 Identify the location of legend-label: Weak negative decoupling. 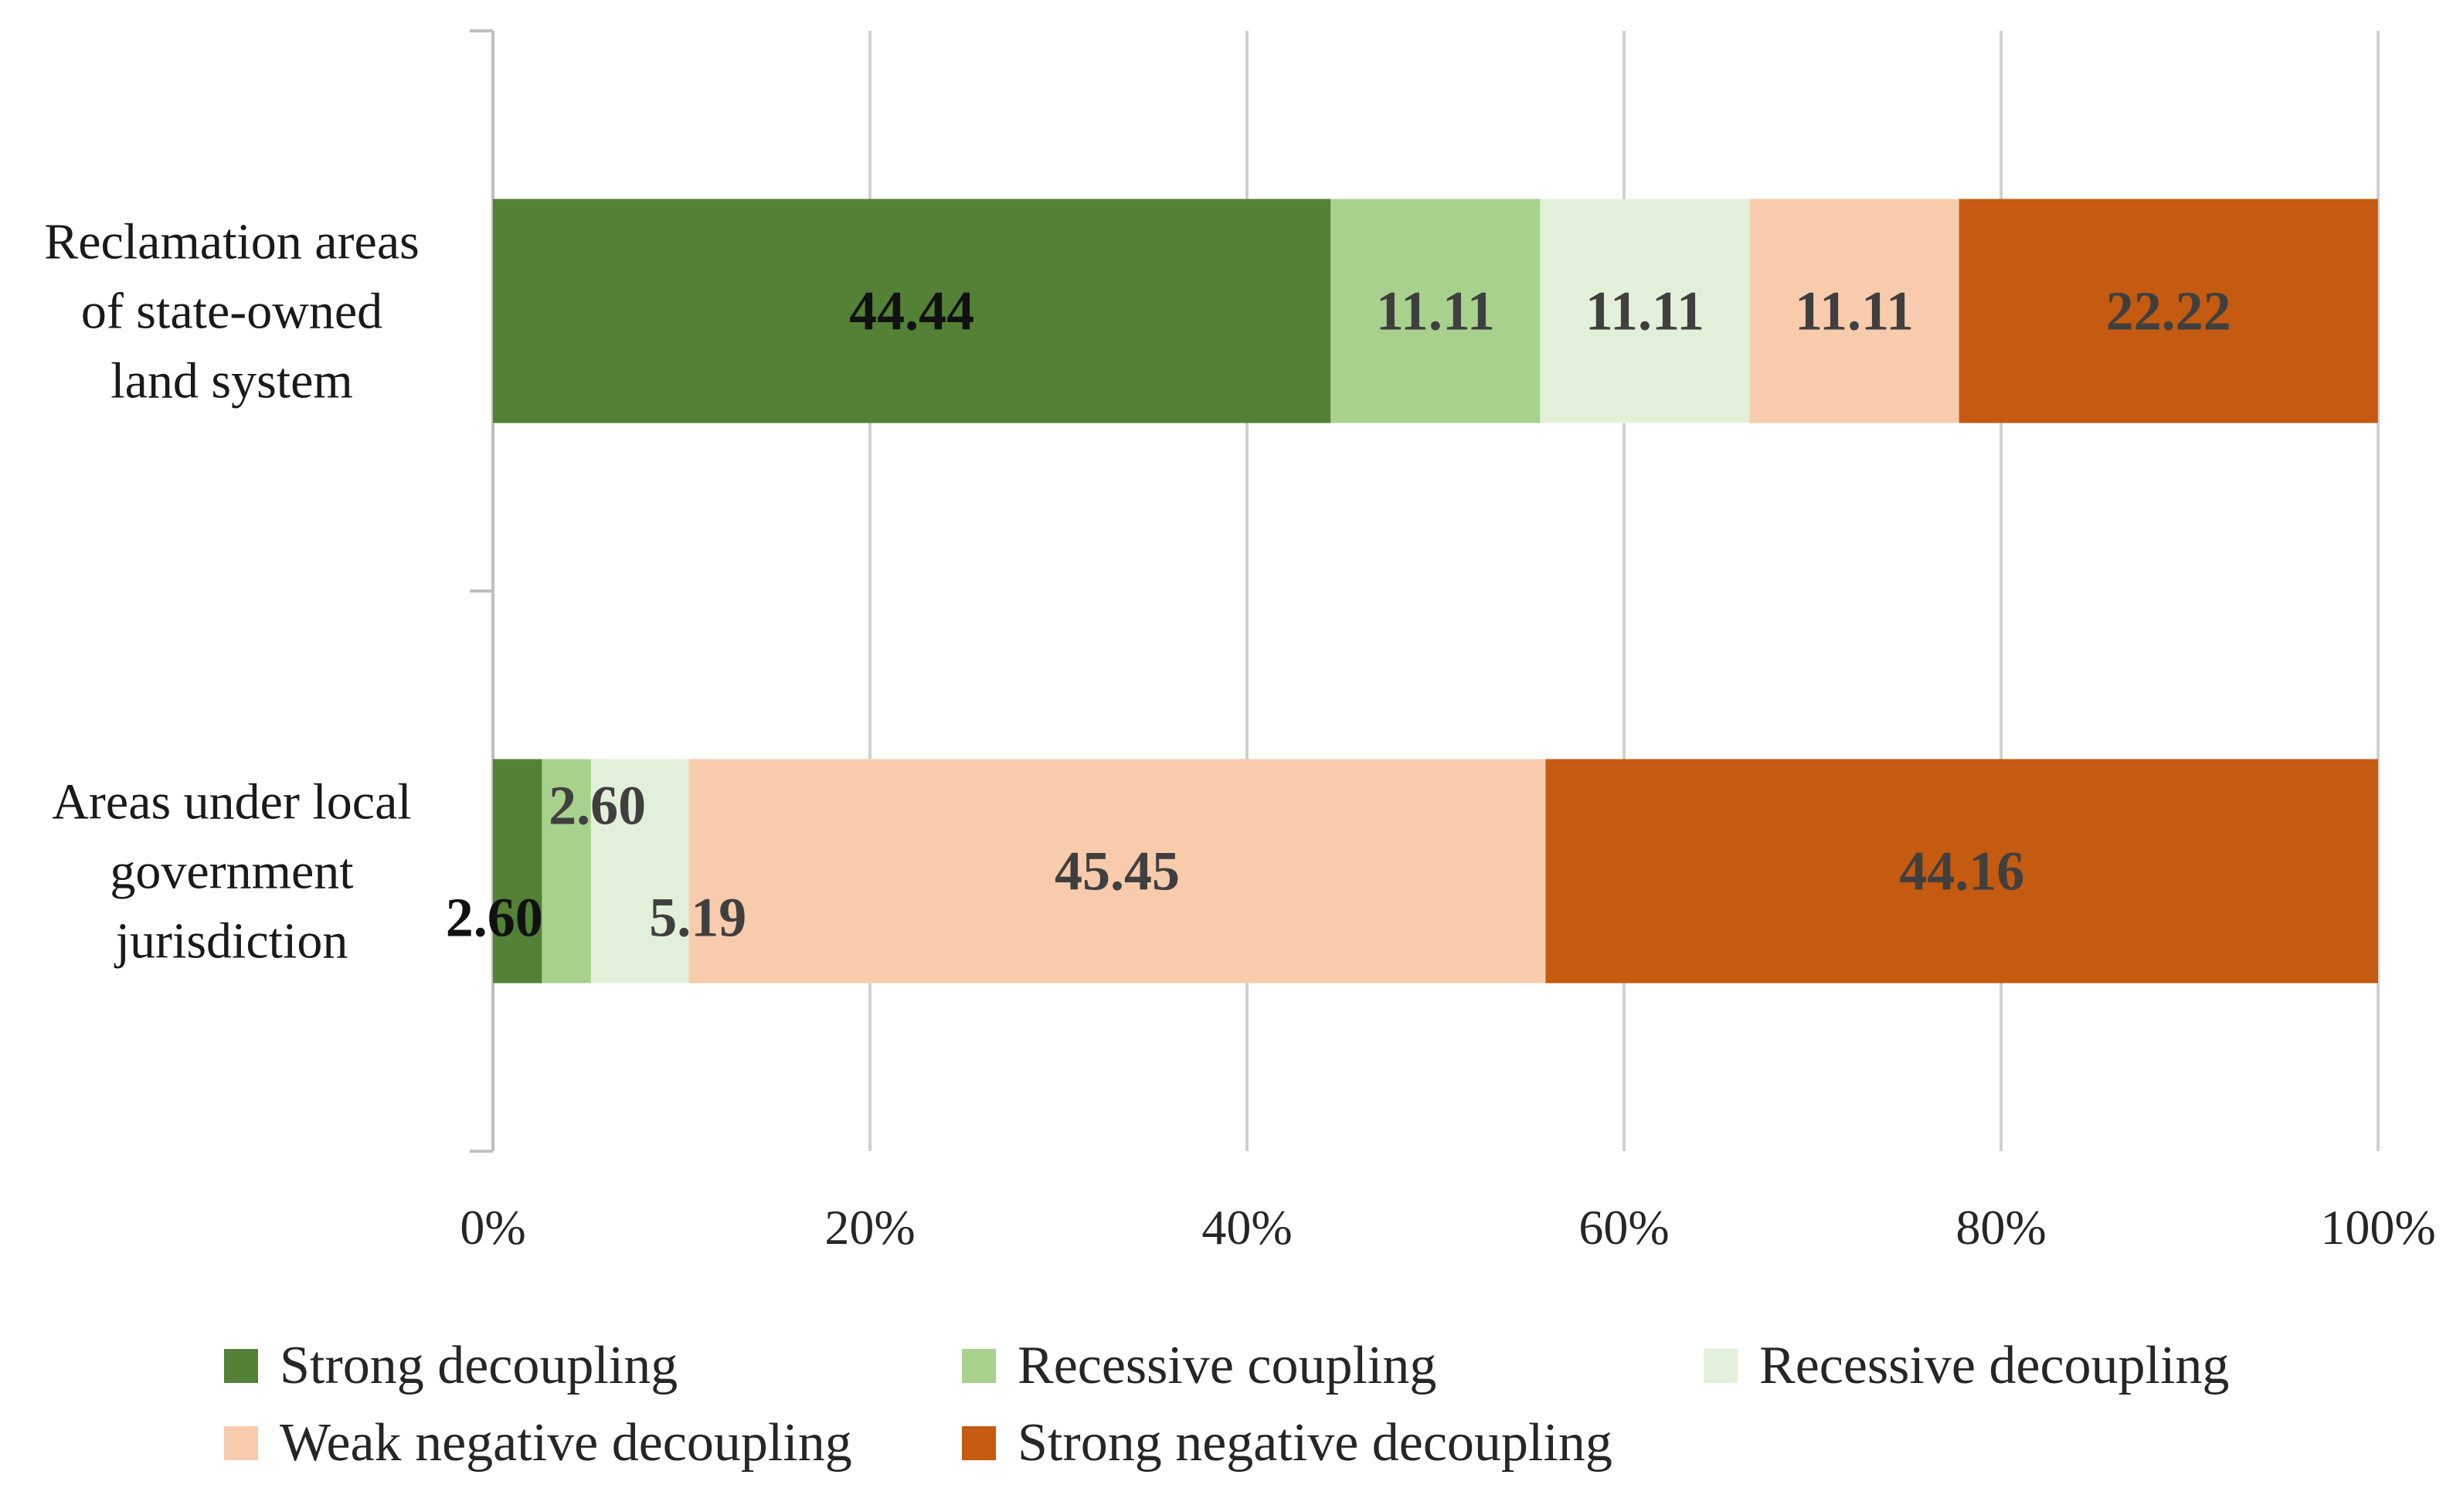
(566, 1443).